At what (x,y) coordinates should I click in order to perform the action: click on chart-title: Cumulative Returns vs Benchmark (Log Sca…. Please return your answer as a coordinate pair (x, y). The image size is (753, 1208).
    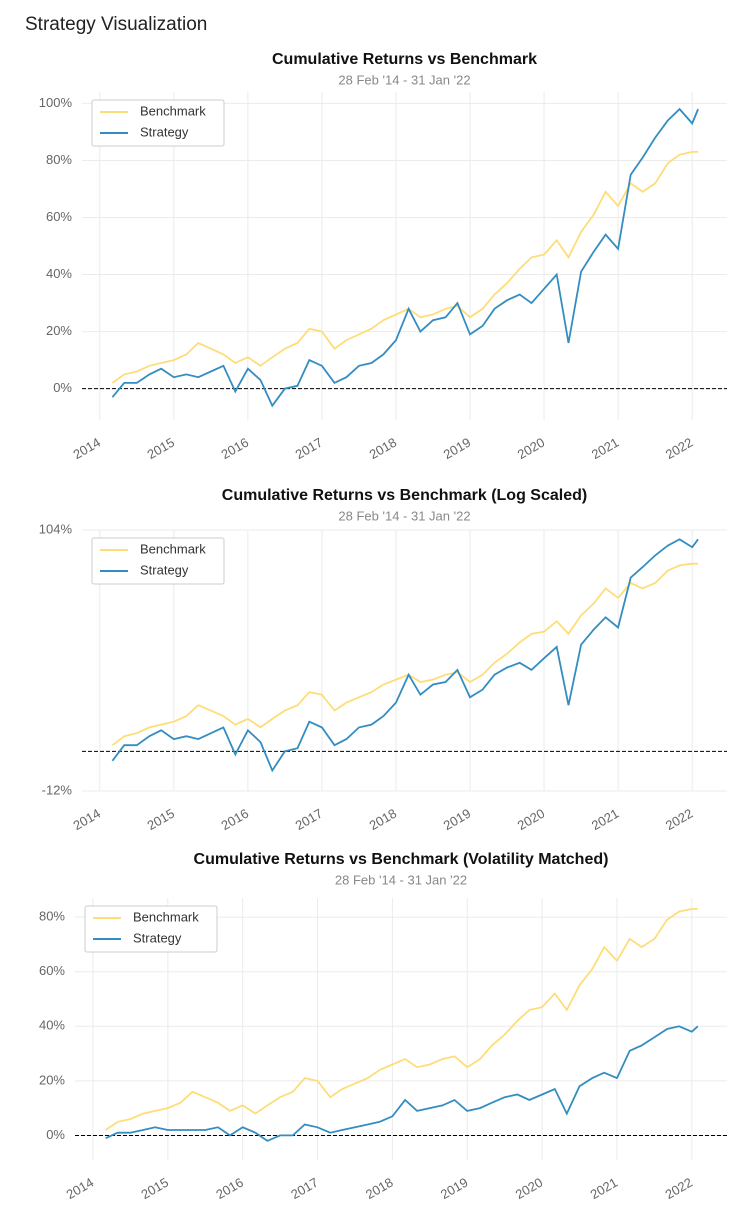
    Looking at the image, I should click on (404, 495).